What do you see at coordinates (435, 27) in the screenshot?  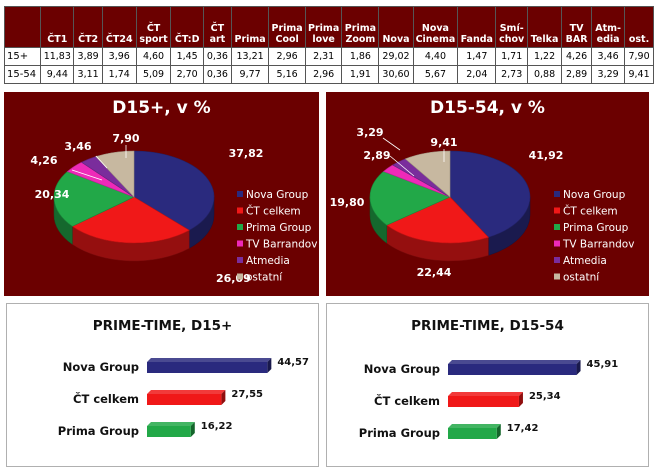 I see `column-header: Nova Cinema` at bounding box center [435, 27].